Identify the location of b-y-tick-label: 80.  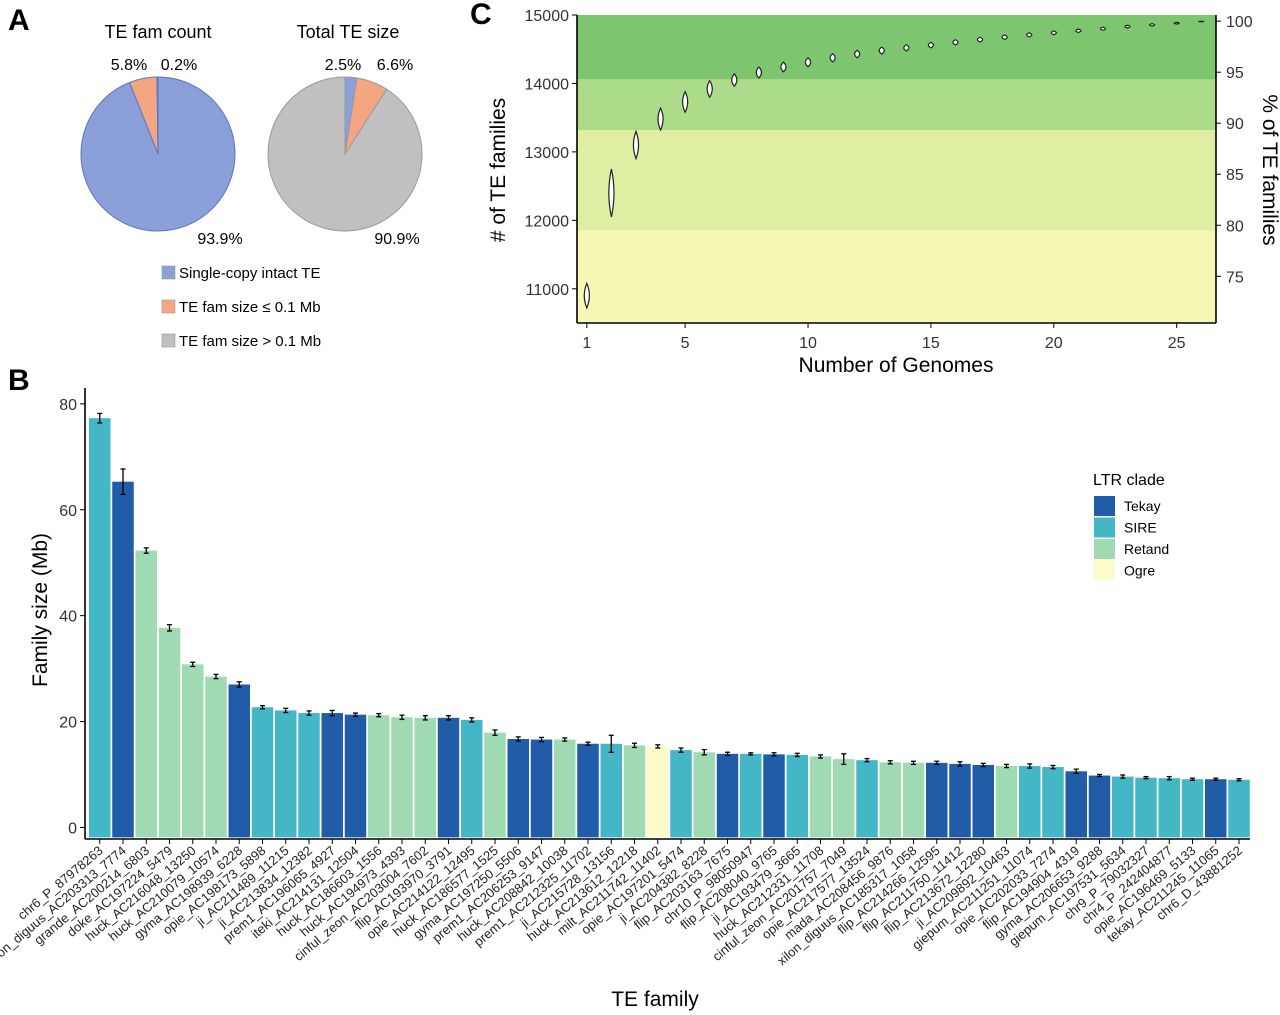
(68, 405).